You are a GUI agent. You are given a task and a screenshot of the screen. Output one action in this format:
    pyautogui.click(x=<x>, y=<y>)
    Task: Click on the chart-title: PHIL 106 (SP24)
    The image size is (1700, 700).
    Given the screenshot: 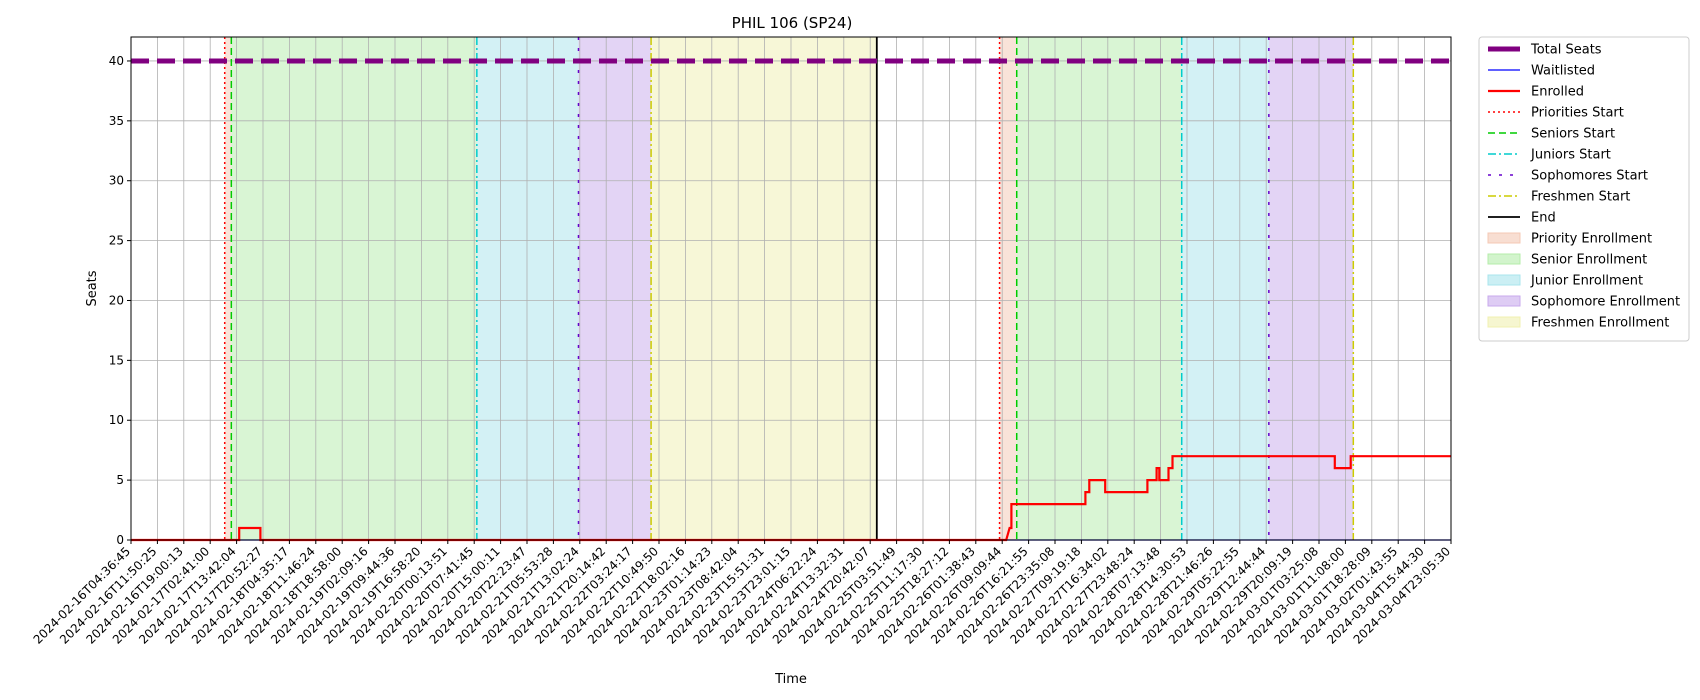 What is the action you would take?
    pyautogui.click(x=792, y=23)
    